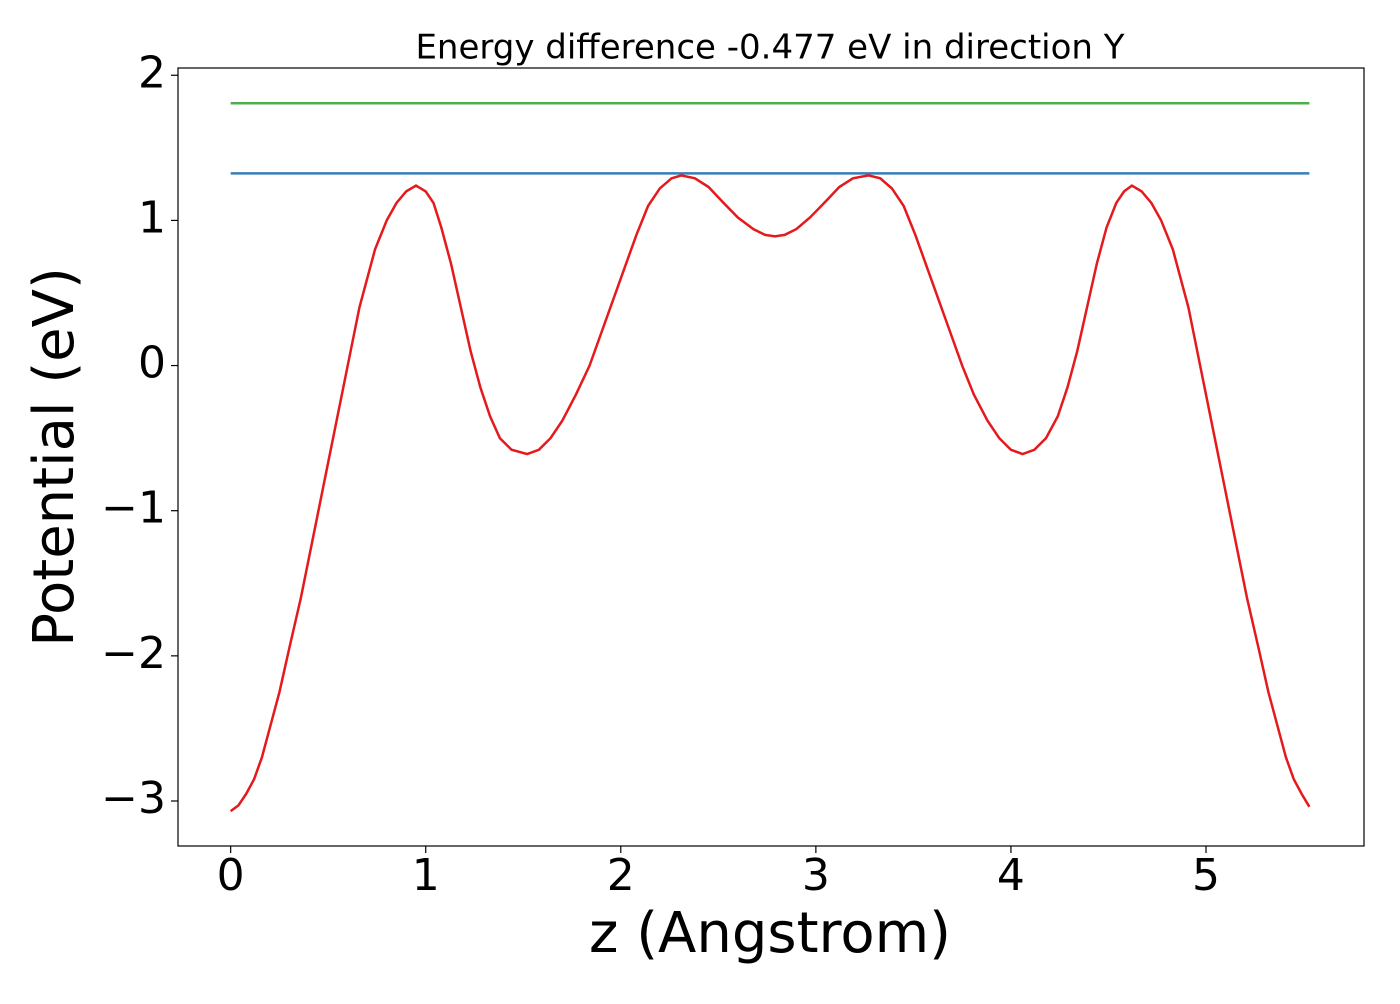 The width and height of the screenshot is (1400, 1004). Describe the element at coordinates (816, 875) in the screenshot. I see `x-tick-label: 3` at that location.